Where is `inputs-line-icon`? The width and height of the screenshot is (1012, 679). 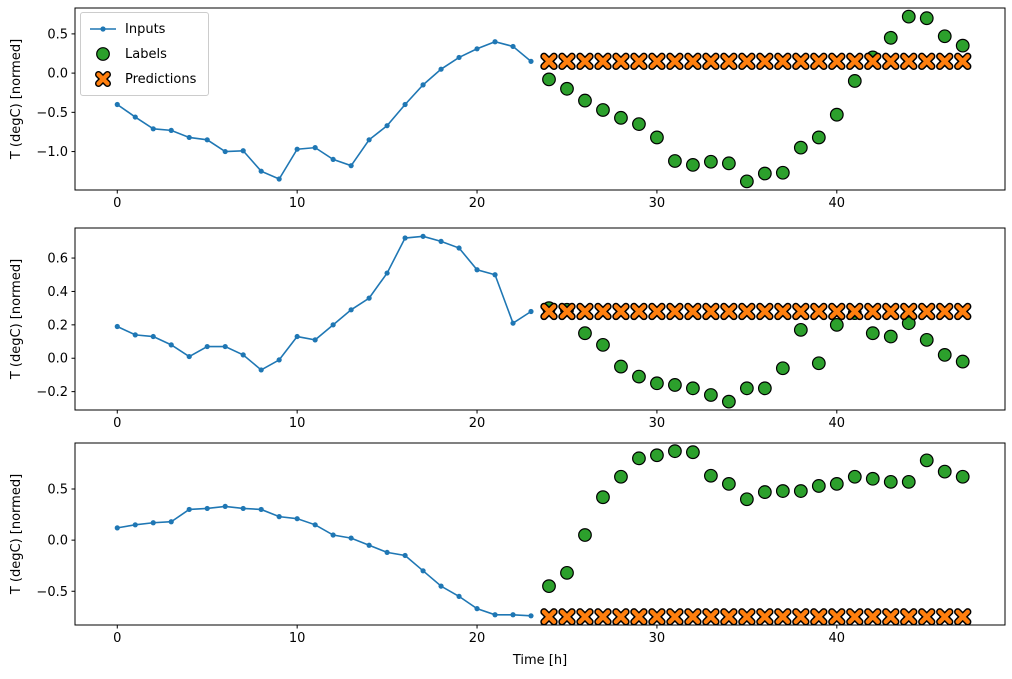 inputs-line-icon is located at coordinates (103, 29).